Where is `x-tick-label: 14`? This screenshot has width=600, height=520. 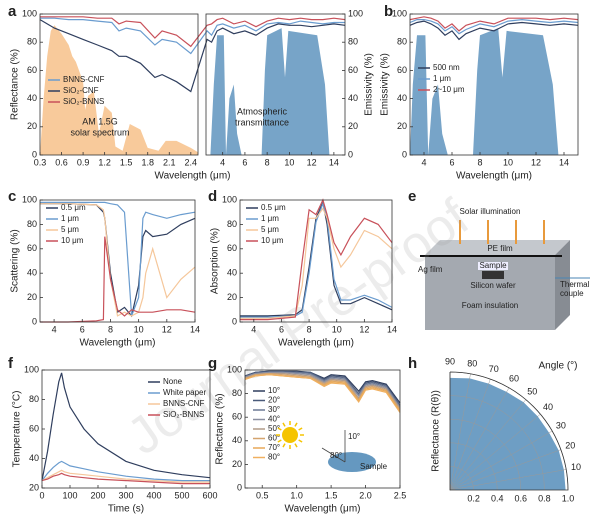
x-tick-label: 14 is located at coordinates (195, 329).